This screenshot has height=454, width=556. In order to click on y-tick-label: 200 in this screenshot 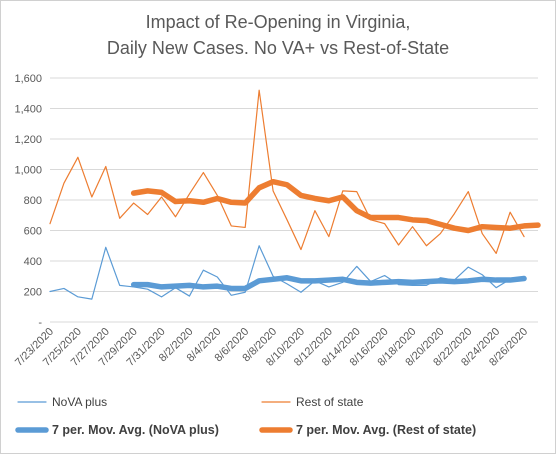, I will do `click(33, 293)`.